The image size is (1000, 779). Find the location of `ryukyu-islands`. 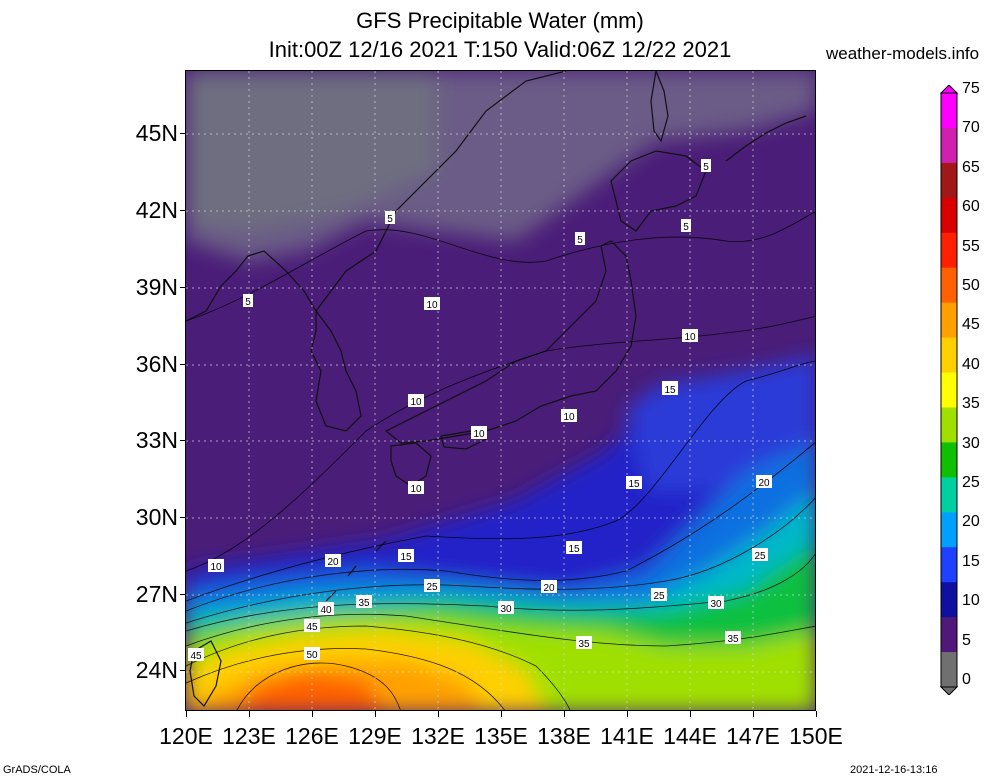

ryukyu-islands is located at coordinates (356, 571).